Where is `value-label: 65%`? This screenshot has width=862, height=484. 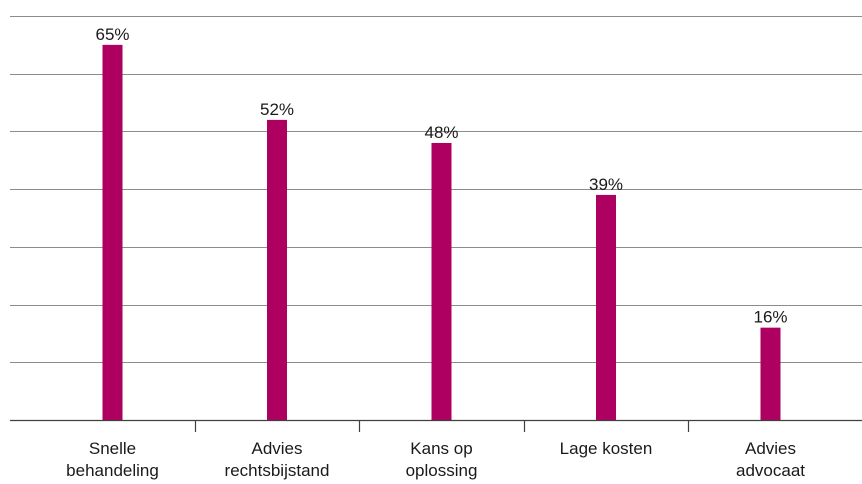
value-label: 65% is located at coordinates (112, 34).